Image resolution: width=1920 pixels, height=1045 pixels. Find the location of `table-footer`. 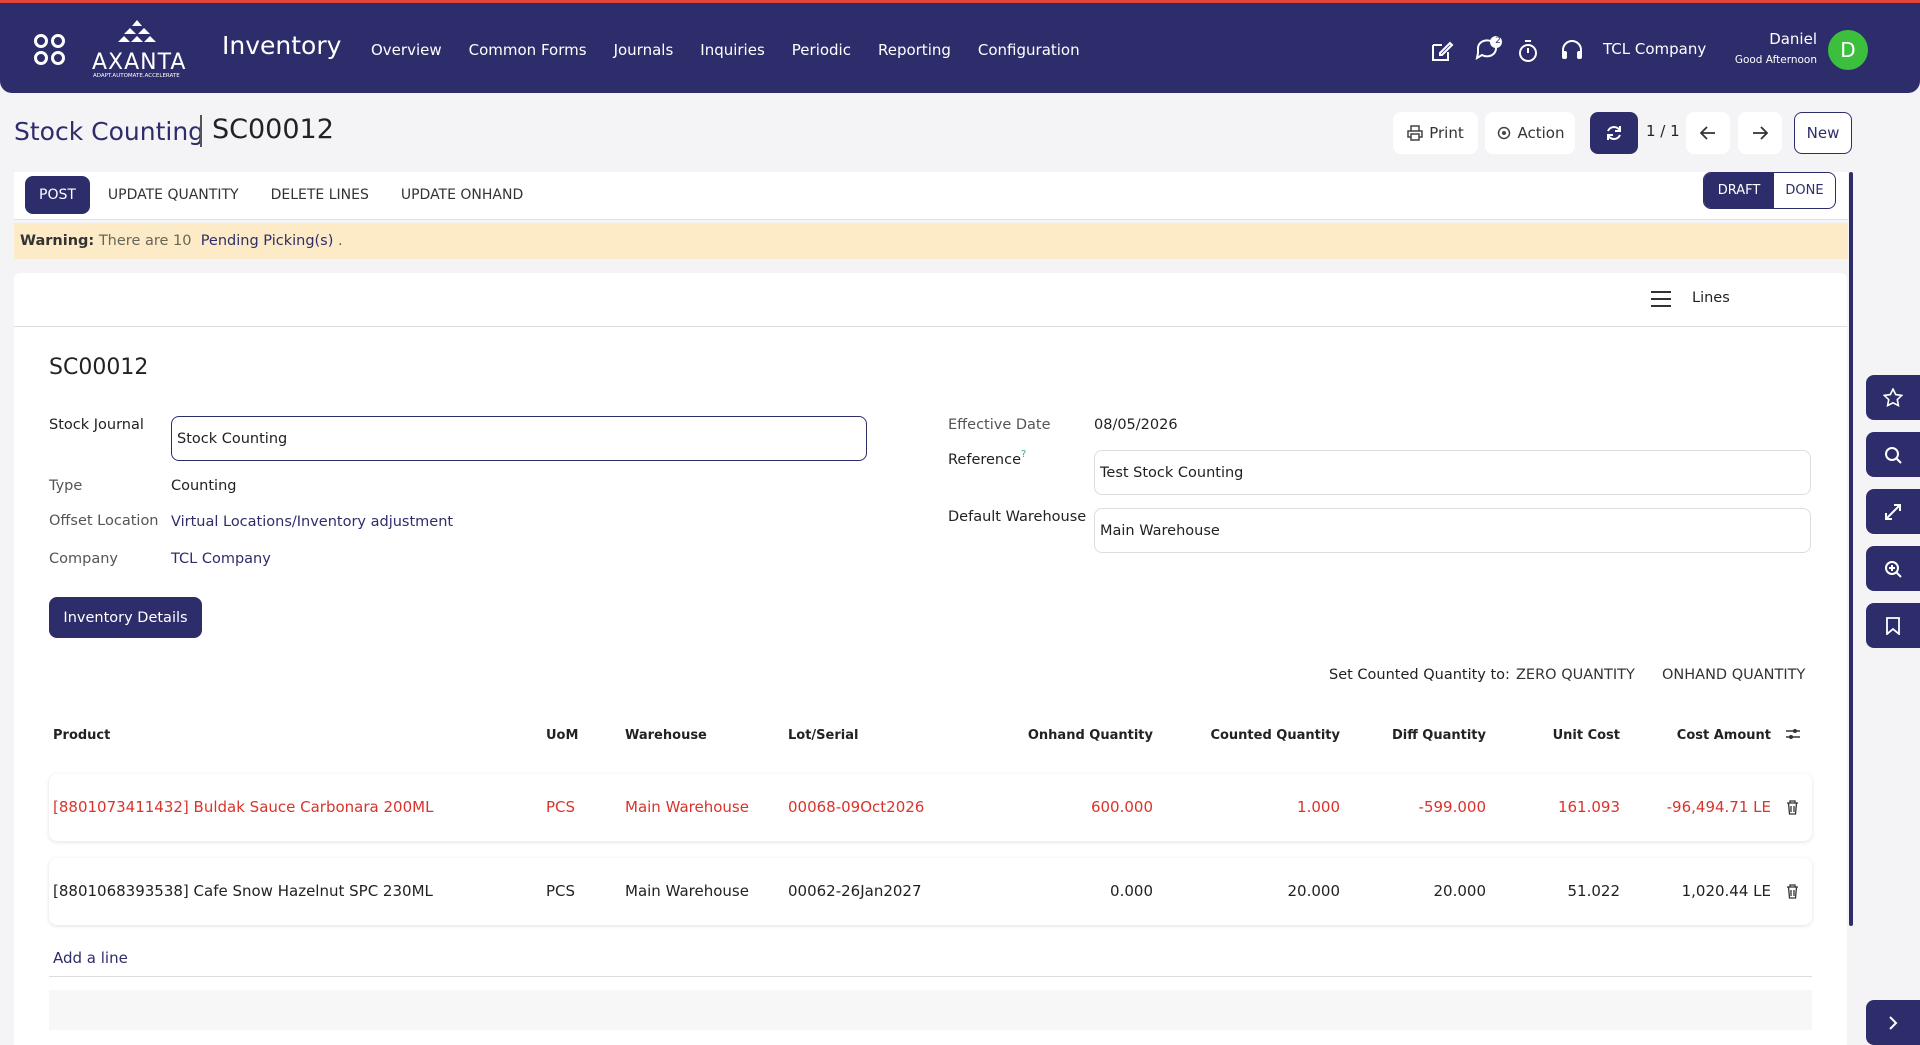

table-footer is located at coordinates (930, 1010).